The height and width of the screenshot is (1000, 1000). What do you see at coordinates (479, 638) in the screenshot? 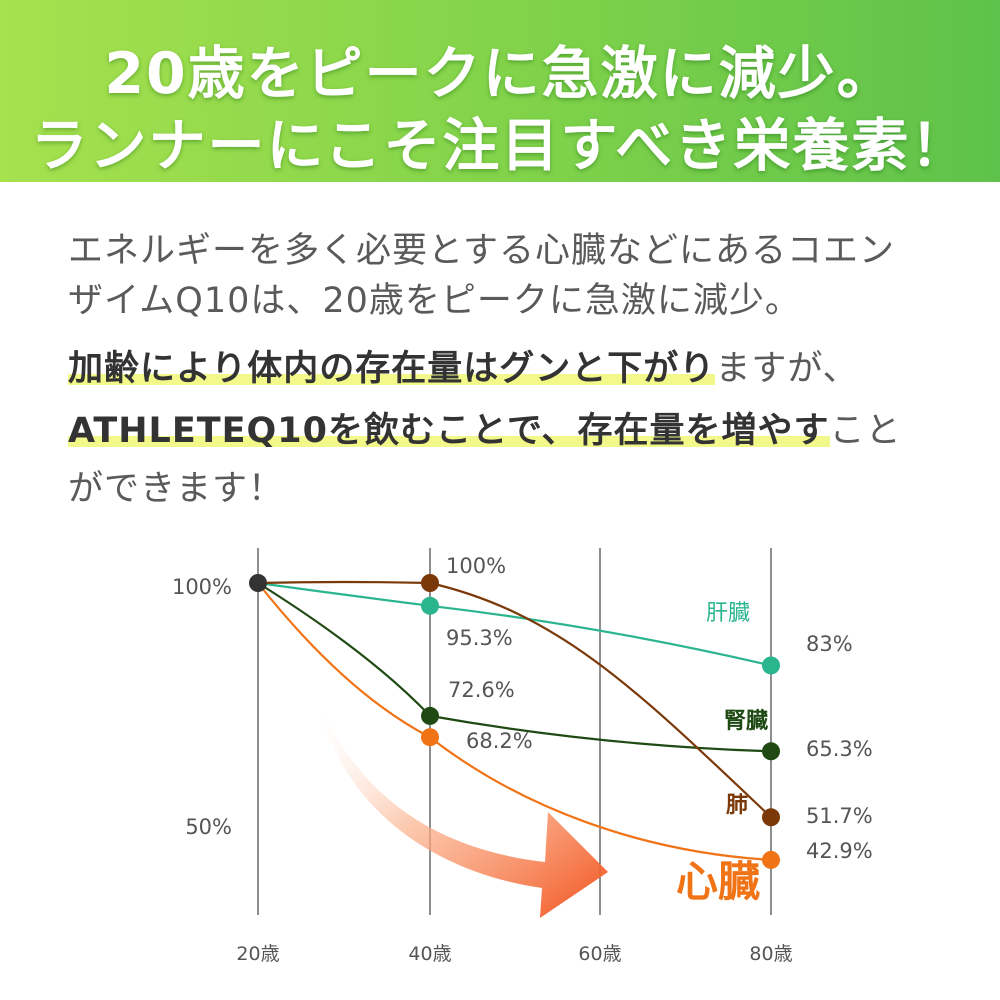
I see `data-label: 95.3%` at bounding box center [479, 638].